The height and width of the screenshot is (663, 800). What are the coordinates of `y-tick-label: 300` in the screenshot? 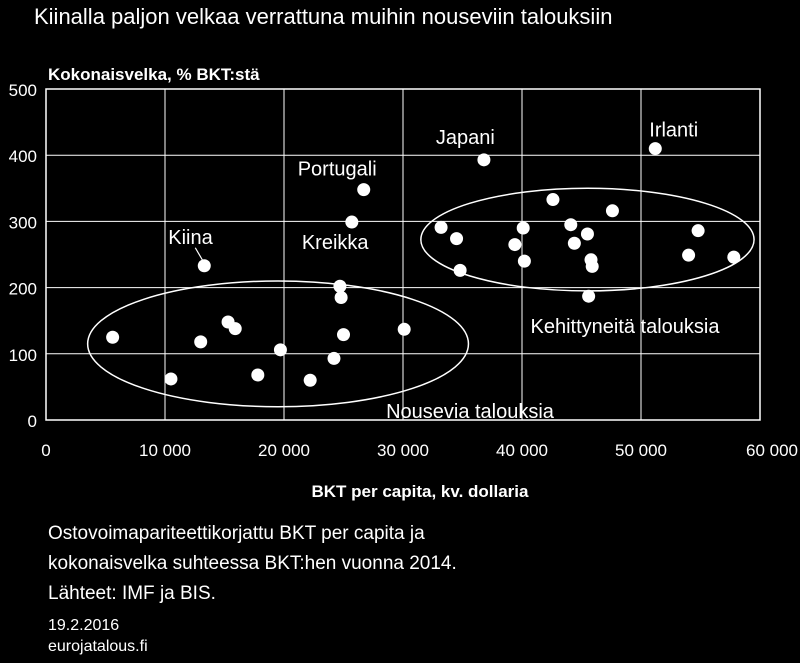 It's located at (23, 222).